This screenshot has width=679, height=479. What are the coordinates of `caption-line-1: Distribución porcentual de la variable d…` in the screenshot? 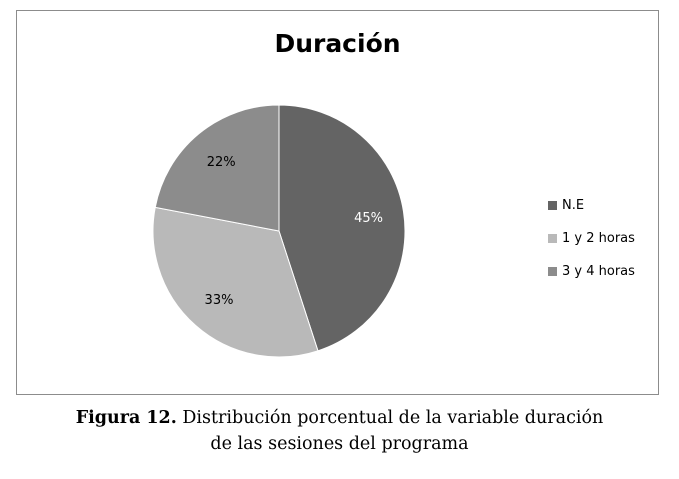 It's located at (390, 418).